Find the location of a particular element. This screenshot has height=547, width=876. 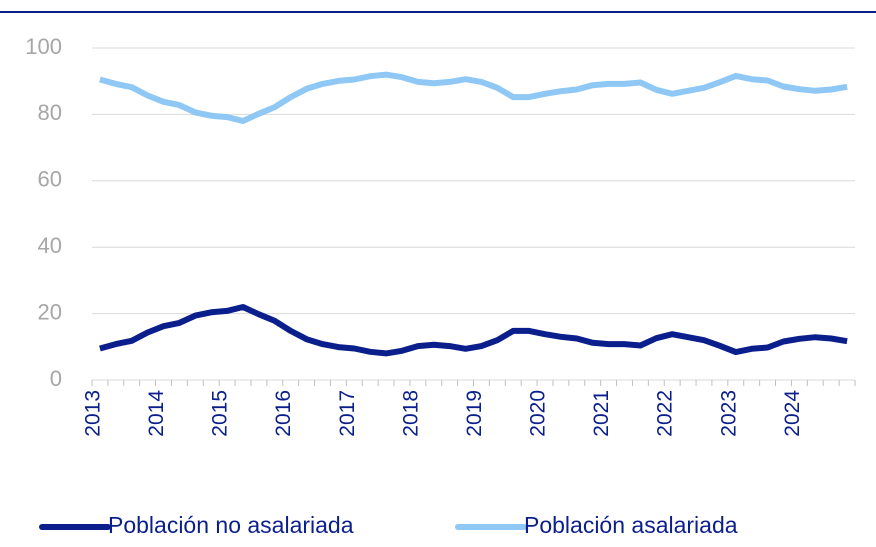

x-tick-label: 2020 is located at coordinates (538, 413).